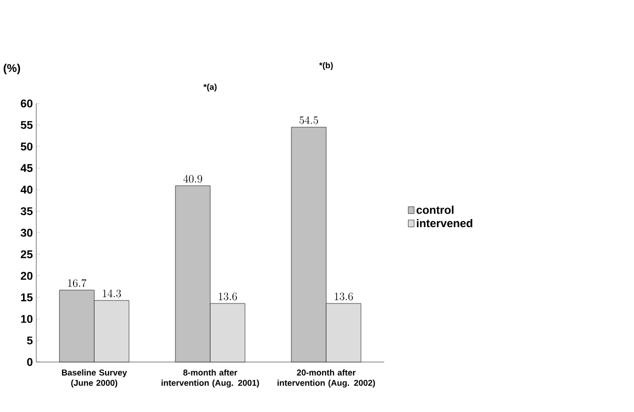  What do you see at coordinates (444, 223) in the screenshot?
I see `legend-label: intervened` at bounding box center [444, 223].